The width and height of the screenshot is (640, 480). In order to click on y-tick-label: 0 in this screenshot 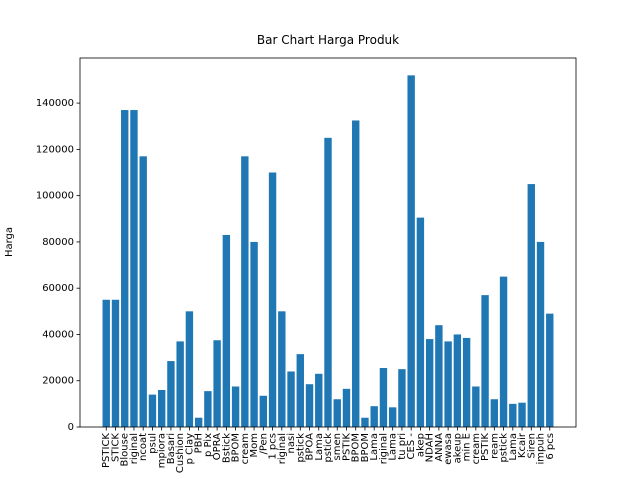, I will do `click(71, 427)`.